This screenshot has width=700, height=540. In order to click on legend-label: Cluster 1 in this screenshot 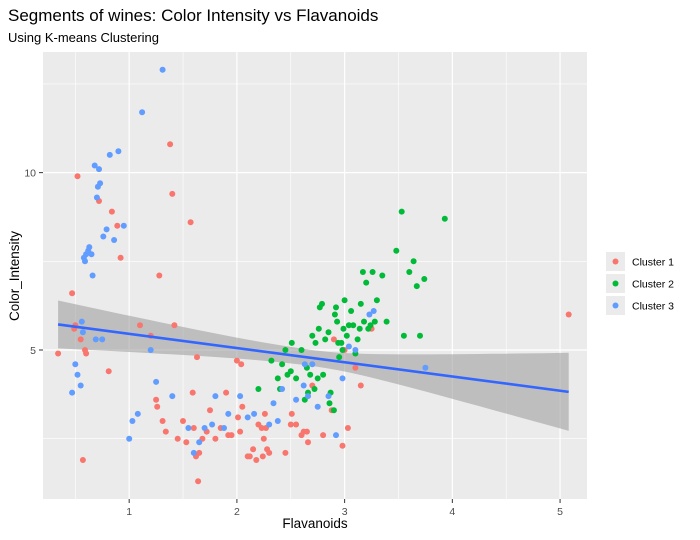, I will do `click(653, 263)`.